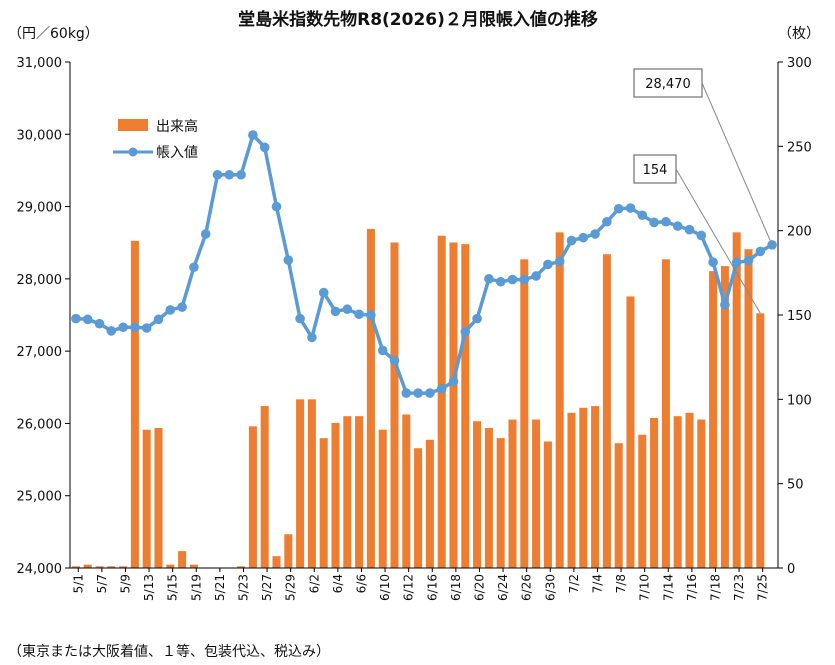  Describe the element at coordinates (220, 587) in the screenshot. I see `x-tick-label: 5/21` at that location.